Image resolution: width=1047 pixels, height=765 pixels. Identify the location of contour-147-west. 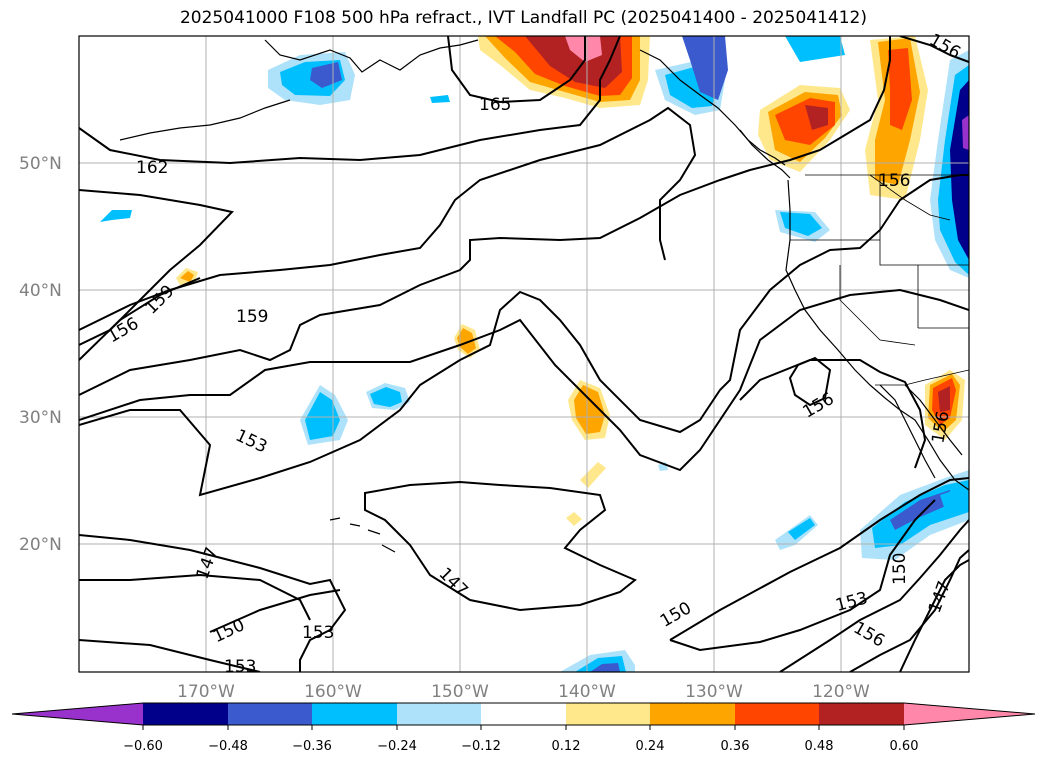
(213, 603).